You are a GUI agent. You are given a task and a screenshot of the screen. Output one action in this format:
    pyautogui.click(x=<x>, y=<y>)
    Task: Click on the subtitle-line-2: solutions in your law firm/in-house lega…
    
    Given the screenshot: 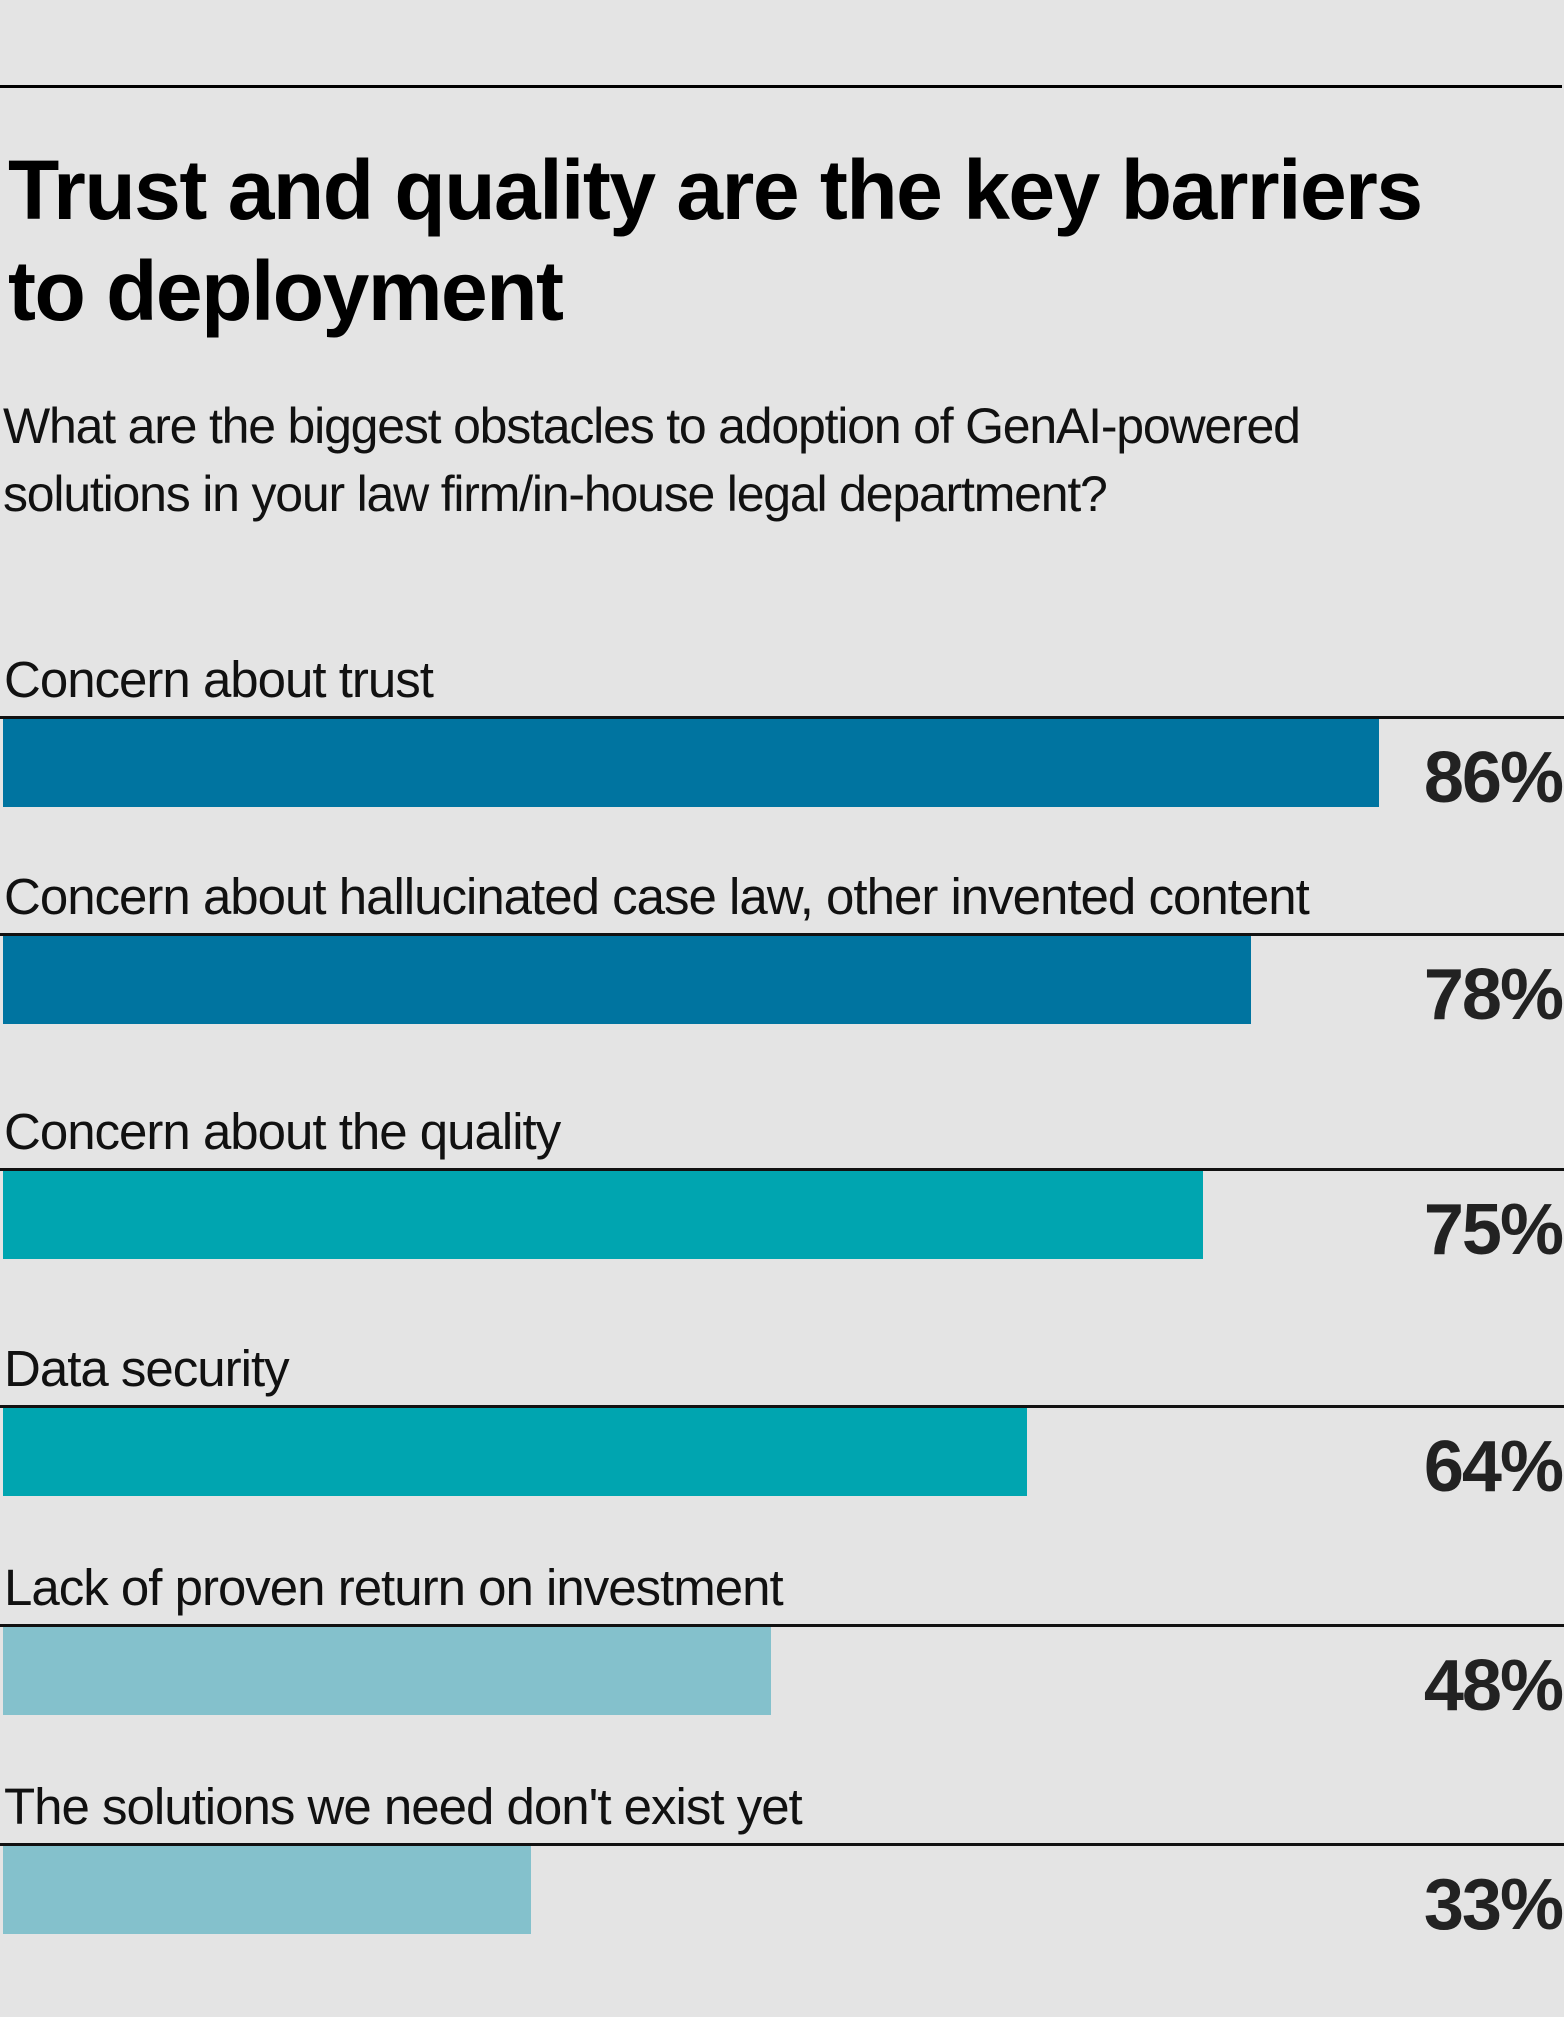 What is the action you would take?
    pyautogui.click(x=555, y=494)
    